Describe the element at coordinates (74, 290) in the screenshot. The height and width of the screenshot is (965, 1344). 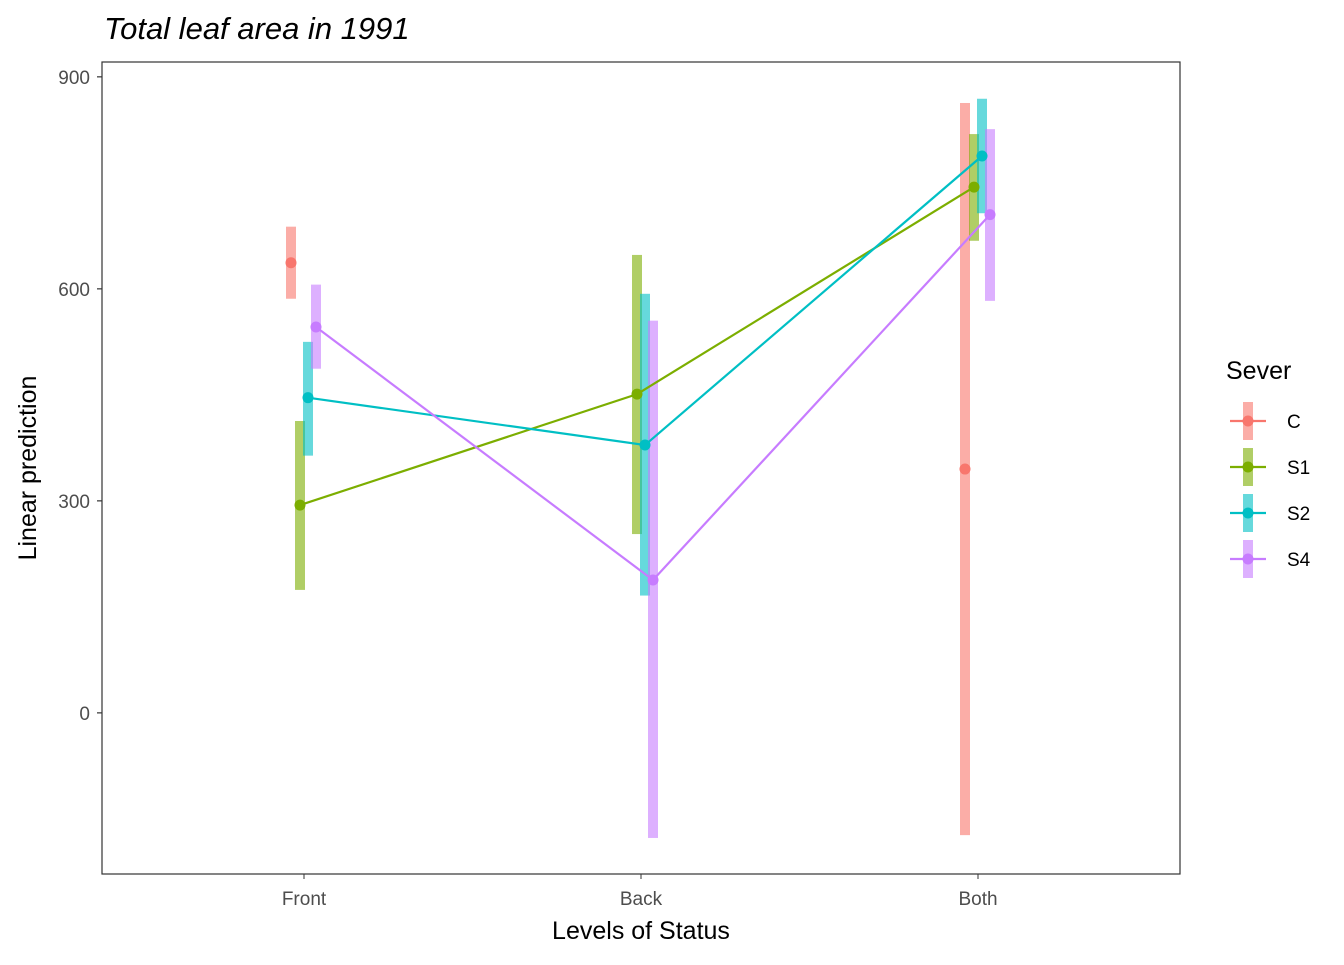
I see `y-tick-label: 600` at that location.